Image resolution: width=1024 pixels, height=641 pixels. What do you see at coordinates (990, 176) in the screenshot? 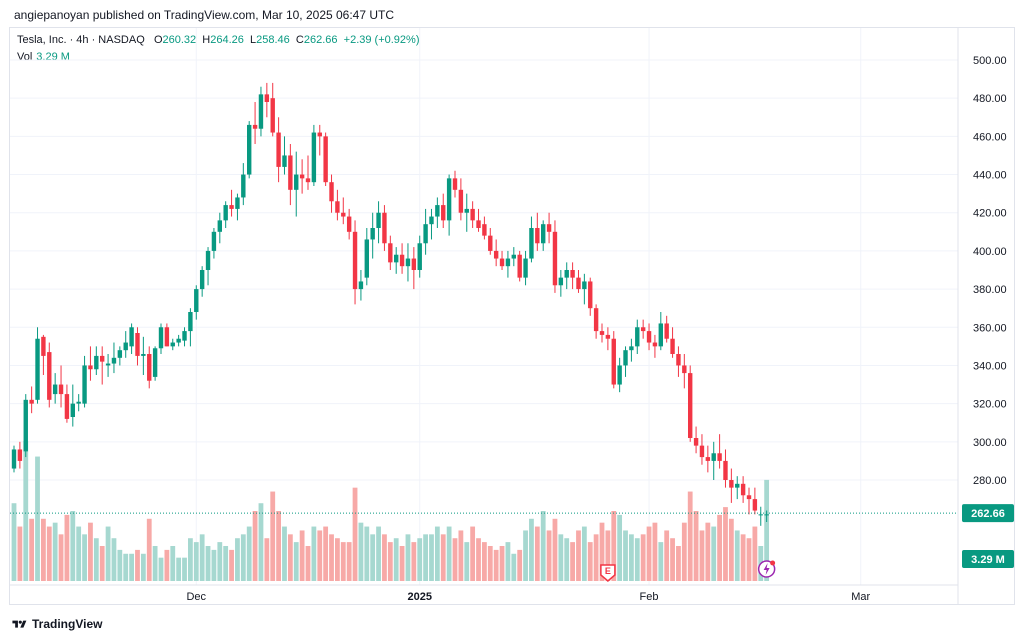
I see `y-tick-label: 440.00` at bounding box center [990, 176].